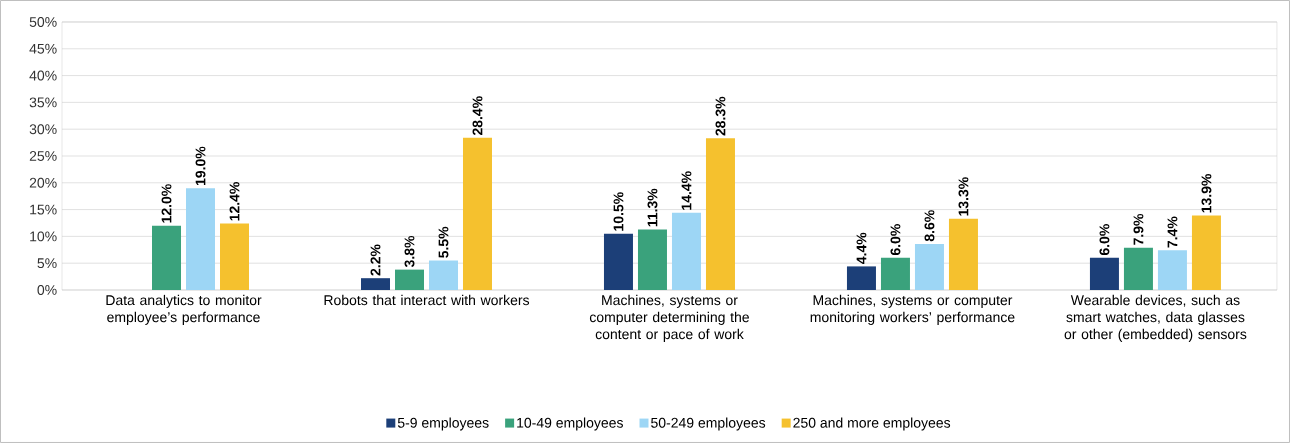  What do you see at coordinates (929, 226) in the screenshot?
I see `data-label: 8.6%` at bounding box center [929, 226].